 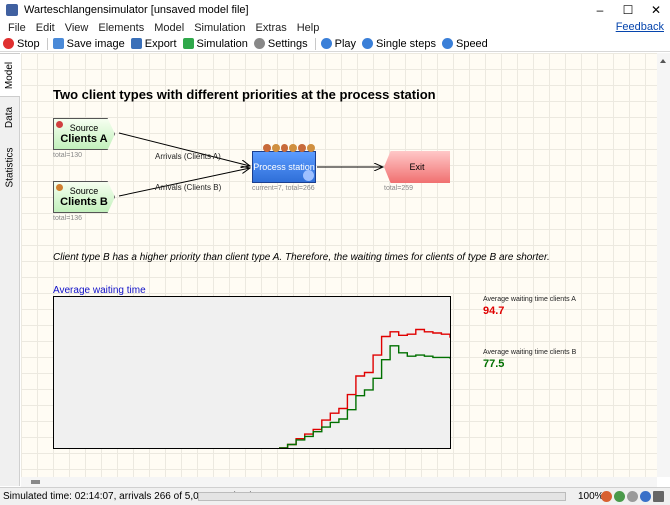 I want to click on tab-statistics-label: Statistics, so click(x=10, y=167).